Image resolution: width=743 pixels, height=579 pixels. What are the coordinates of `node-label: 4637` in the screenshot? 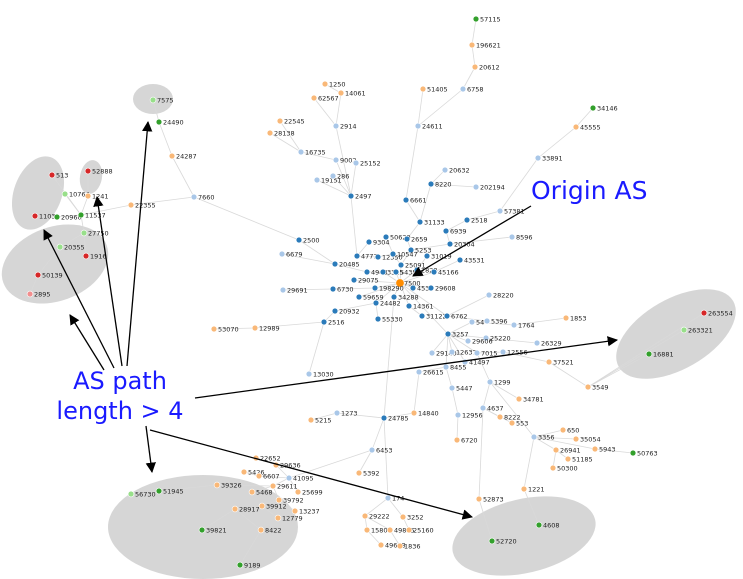 It's located at (495, 409).